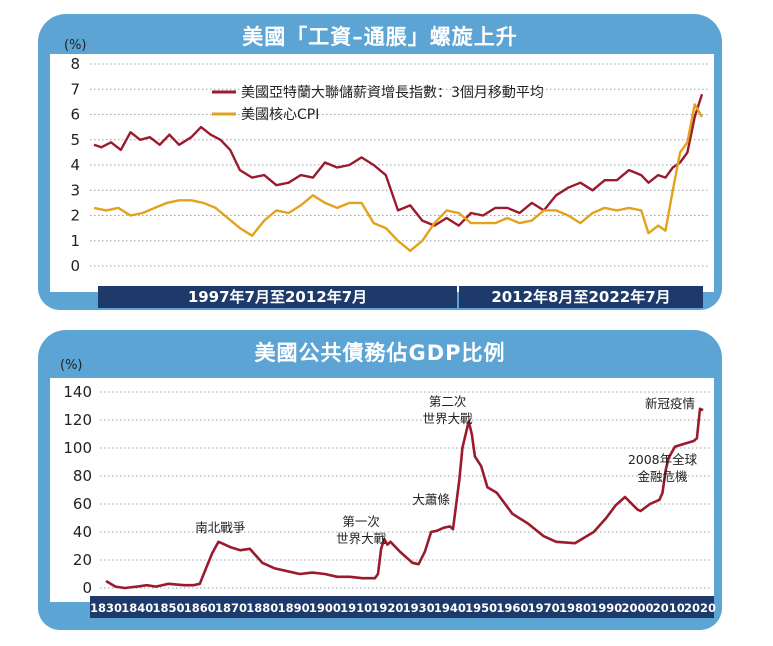  I want to click on chart-2-annotation-6: 新冠疫情, so click(670, 403).